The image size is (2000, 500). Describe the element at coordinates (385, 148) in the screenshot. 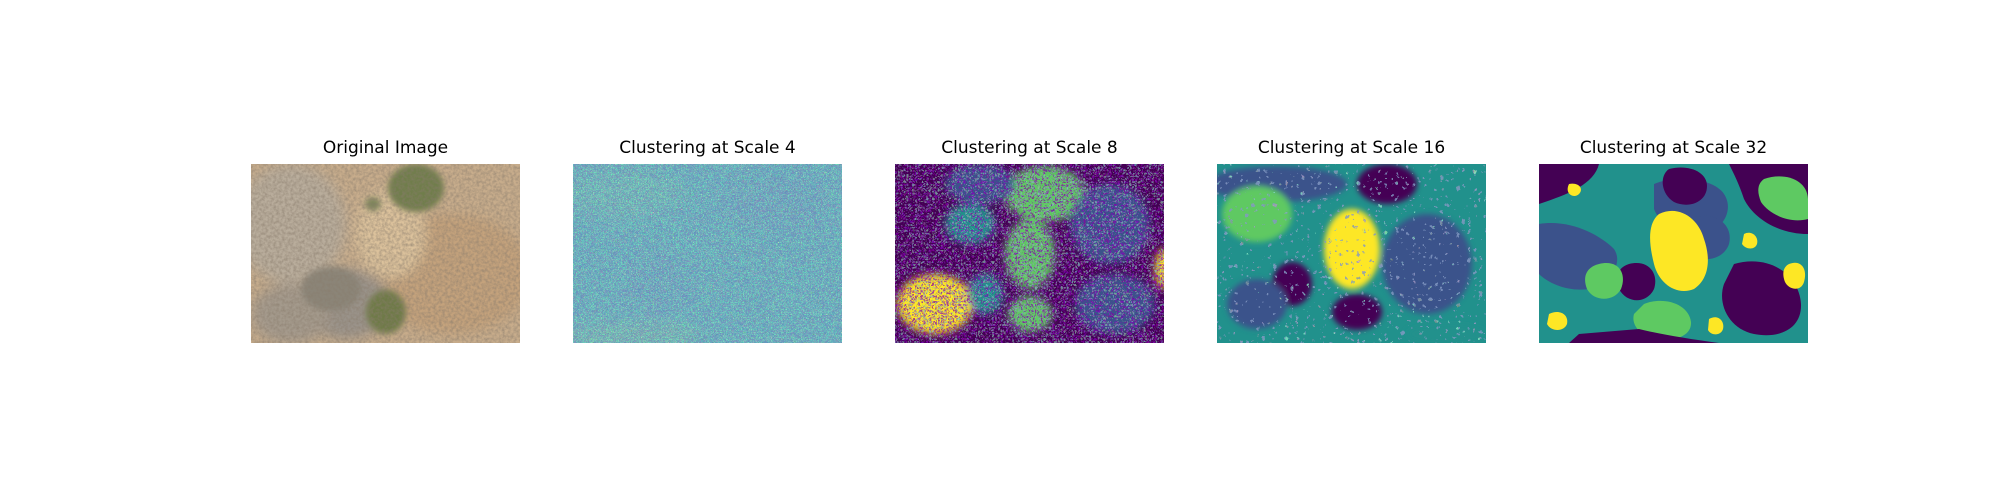

I see `panel-title: Original Image` at that location.